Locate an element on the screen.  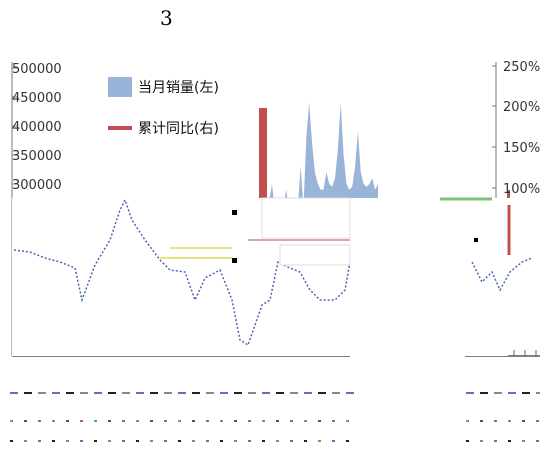
page-label: 3 is located at coordinates (166, 18).